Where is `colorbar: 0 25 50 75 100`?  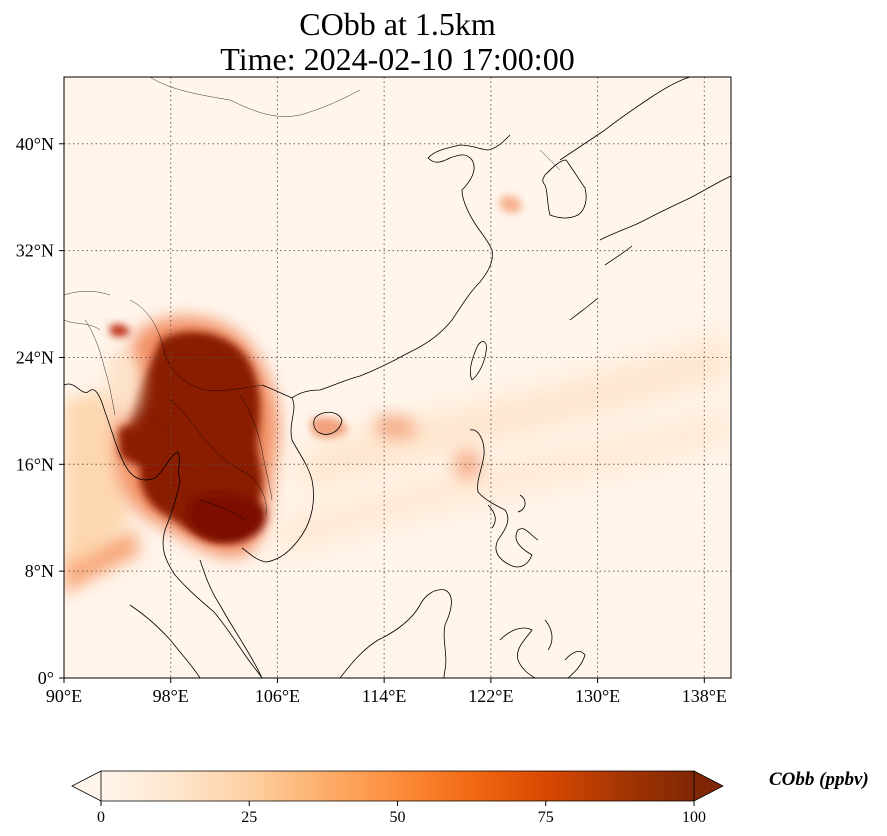 colorbar: 0 25 50 75 100 is located at coordinates (397, 798).